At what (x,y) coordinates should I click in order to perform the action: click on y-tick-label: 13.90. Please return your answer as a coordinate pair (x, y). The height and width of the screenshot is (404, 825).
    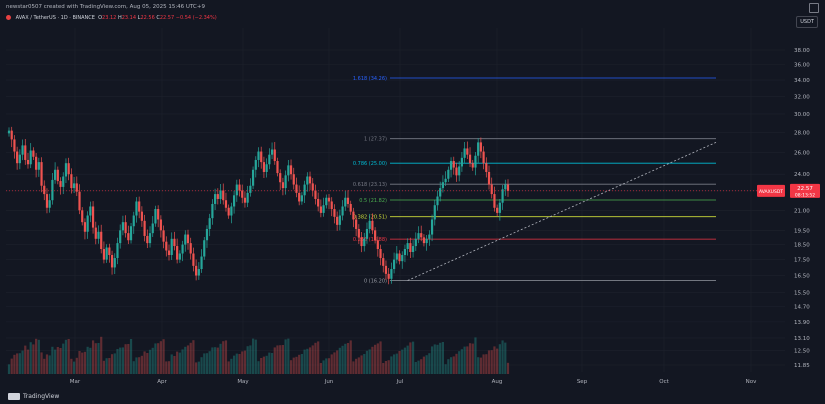
    Looking at the image, I should click on (802, 323).